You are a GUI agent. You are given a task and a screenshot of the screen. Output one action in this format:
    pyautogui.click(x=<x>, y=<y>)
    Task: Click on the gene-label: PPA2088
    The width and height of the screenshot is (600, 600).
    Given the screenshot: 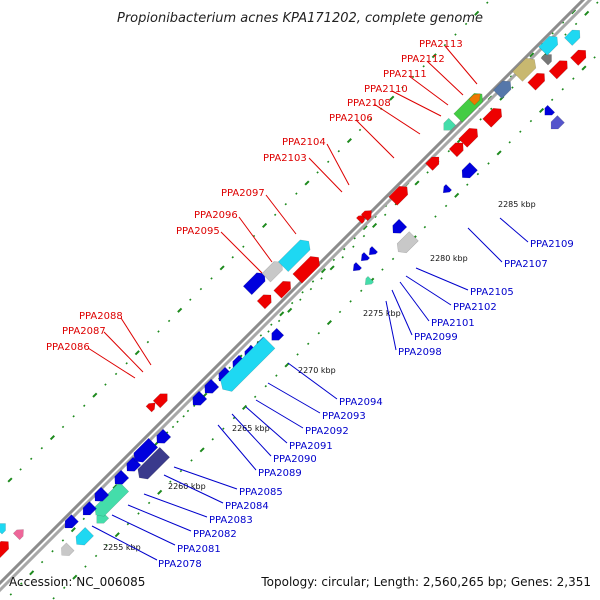 What is the action you would take?
    pyautogui.click(x=101, y=316)
    